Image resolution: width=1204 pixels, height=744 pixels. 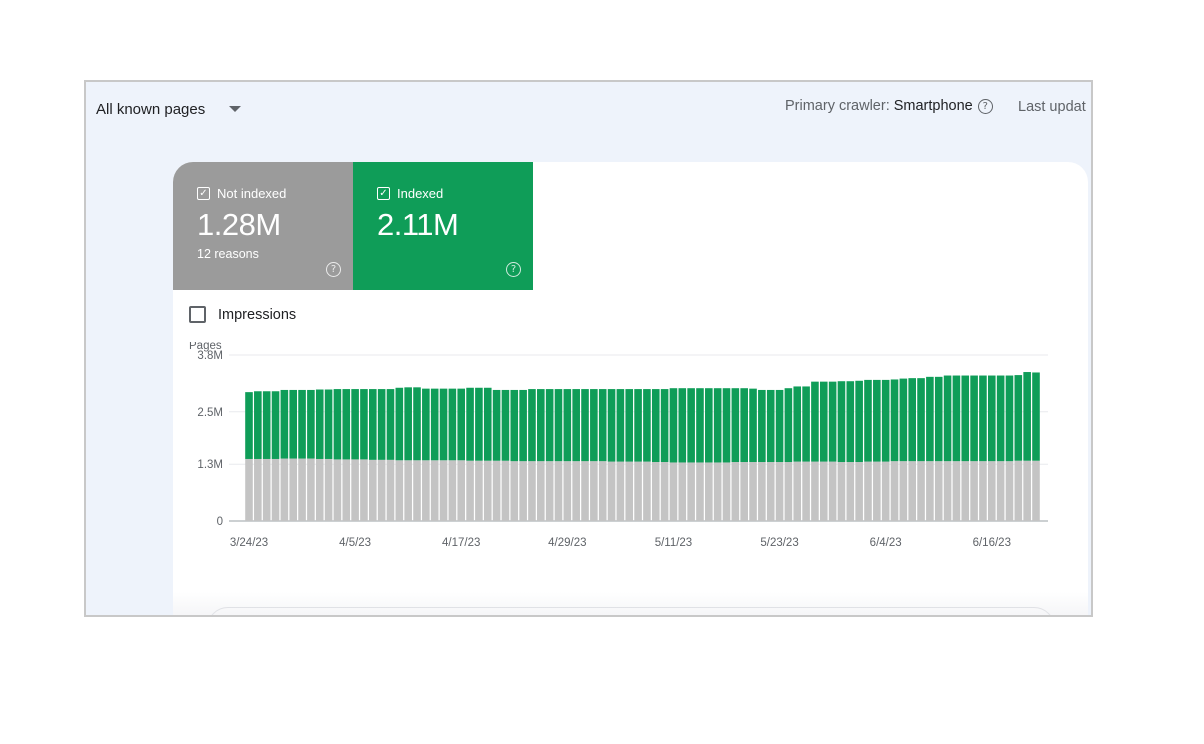 I want to click on x-tick-label: 3/24/23, so click(x=249, y=543).